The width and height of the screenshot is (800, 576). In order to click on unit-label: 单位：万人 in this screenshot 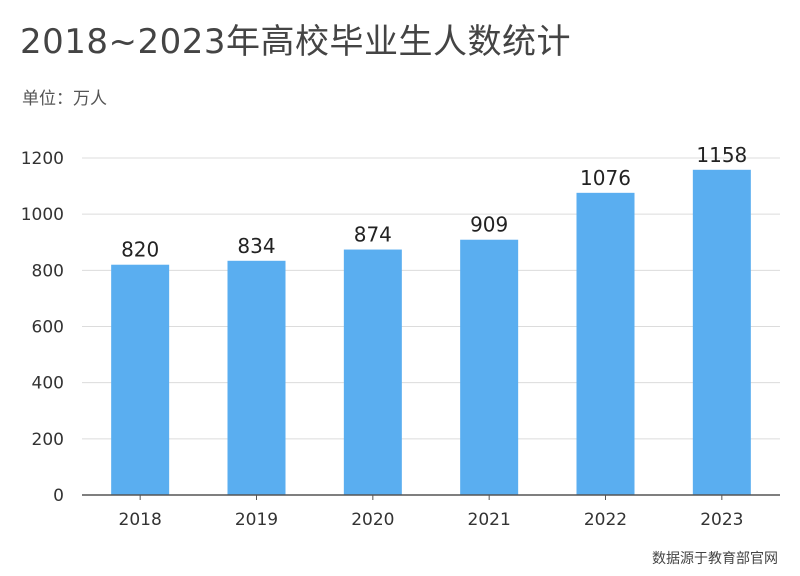, I will do `click(64, 99)`.